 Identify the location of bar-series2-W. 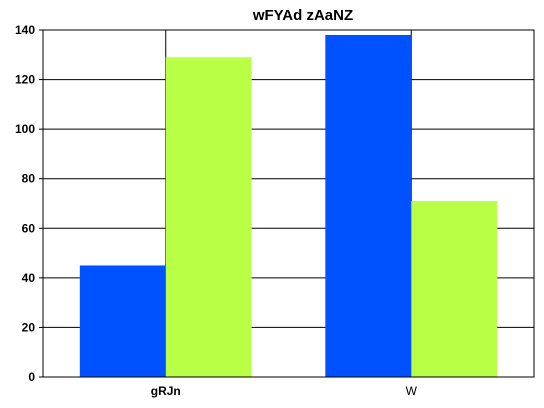
(454, 289).